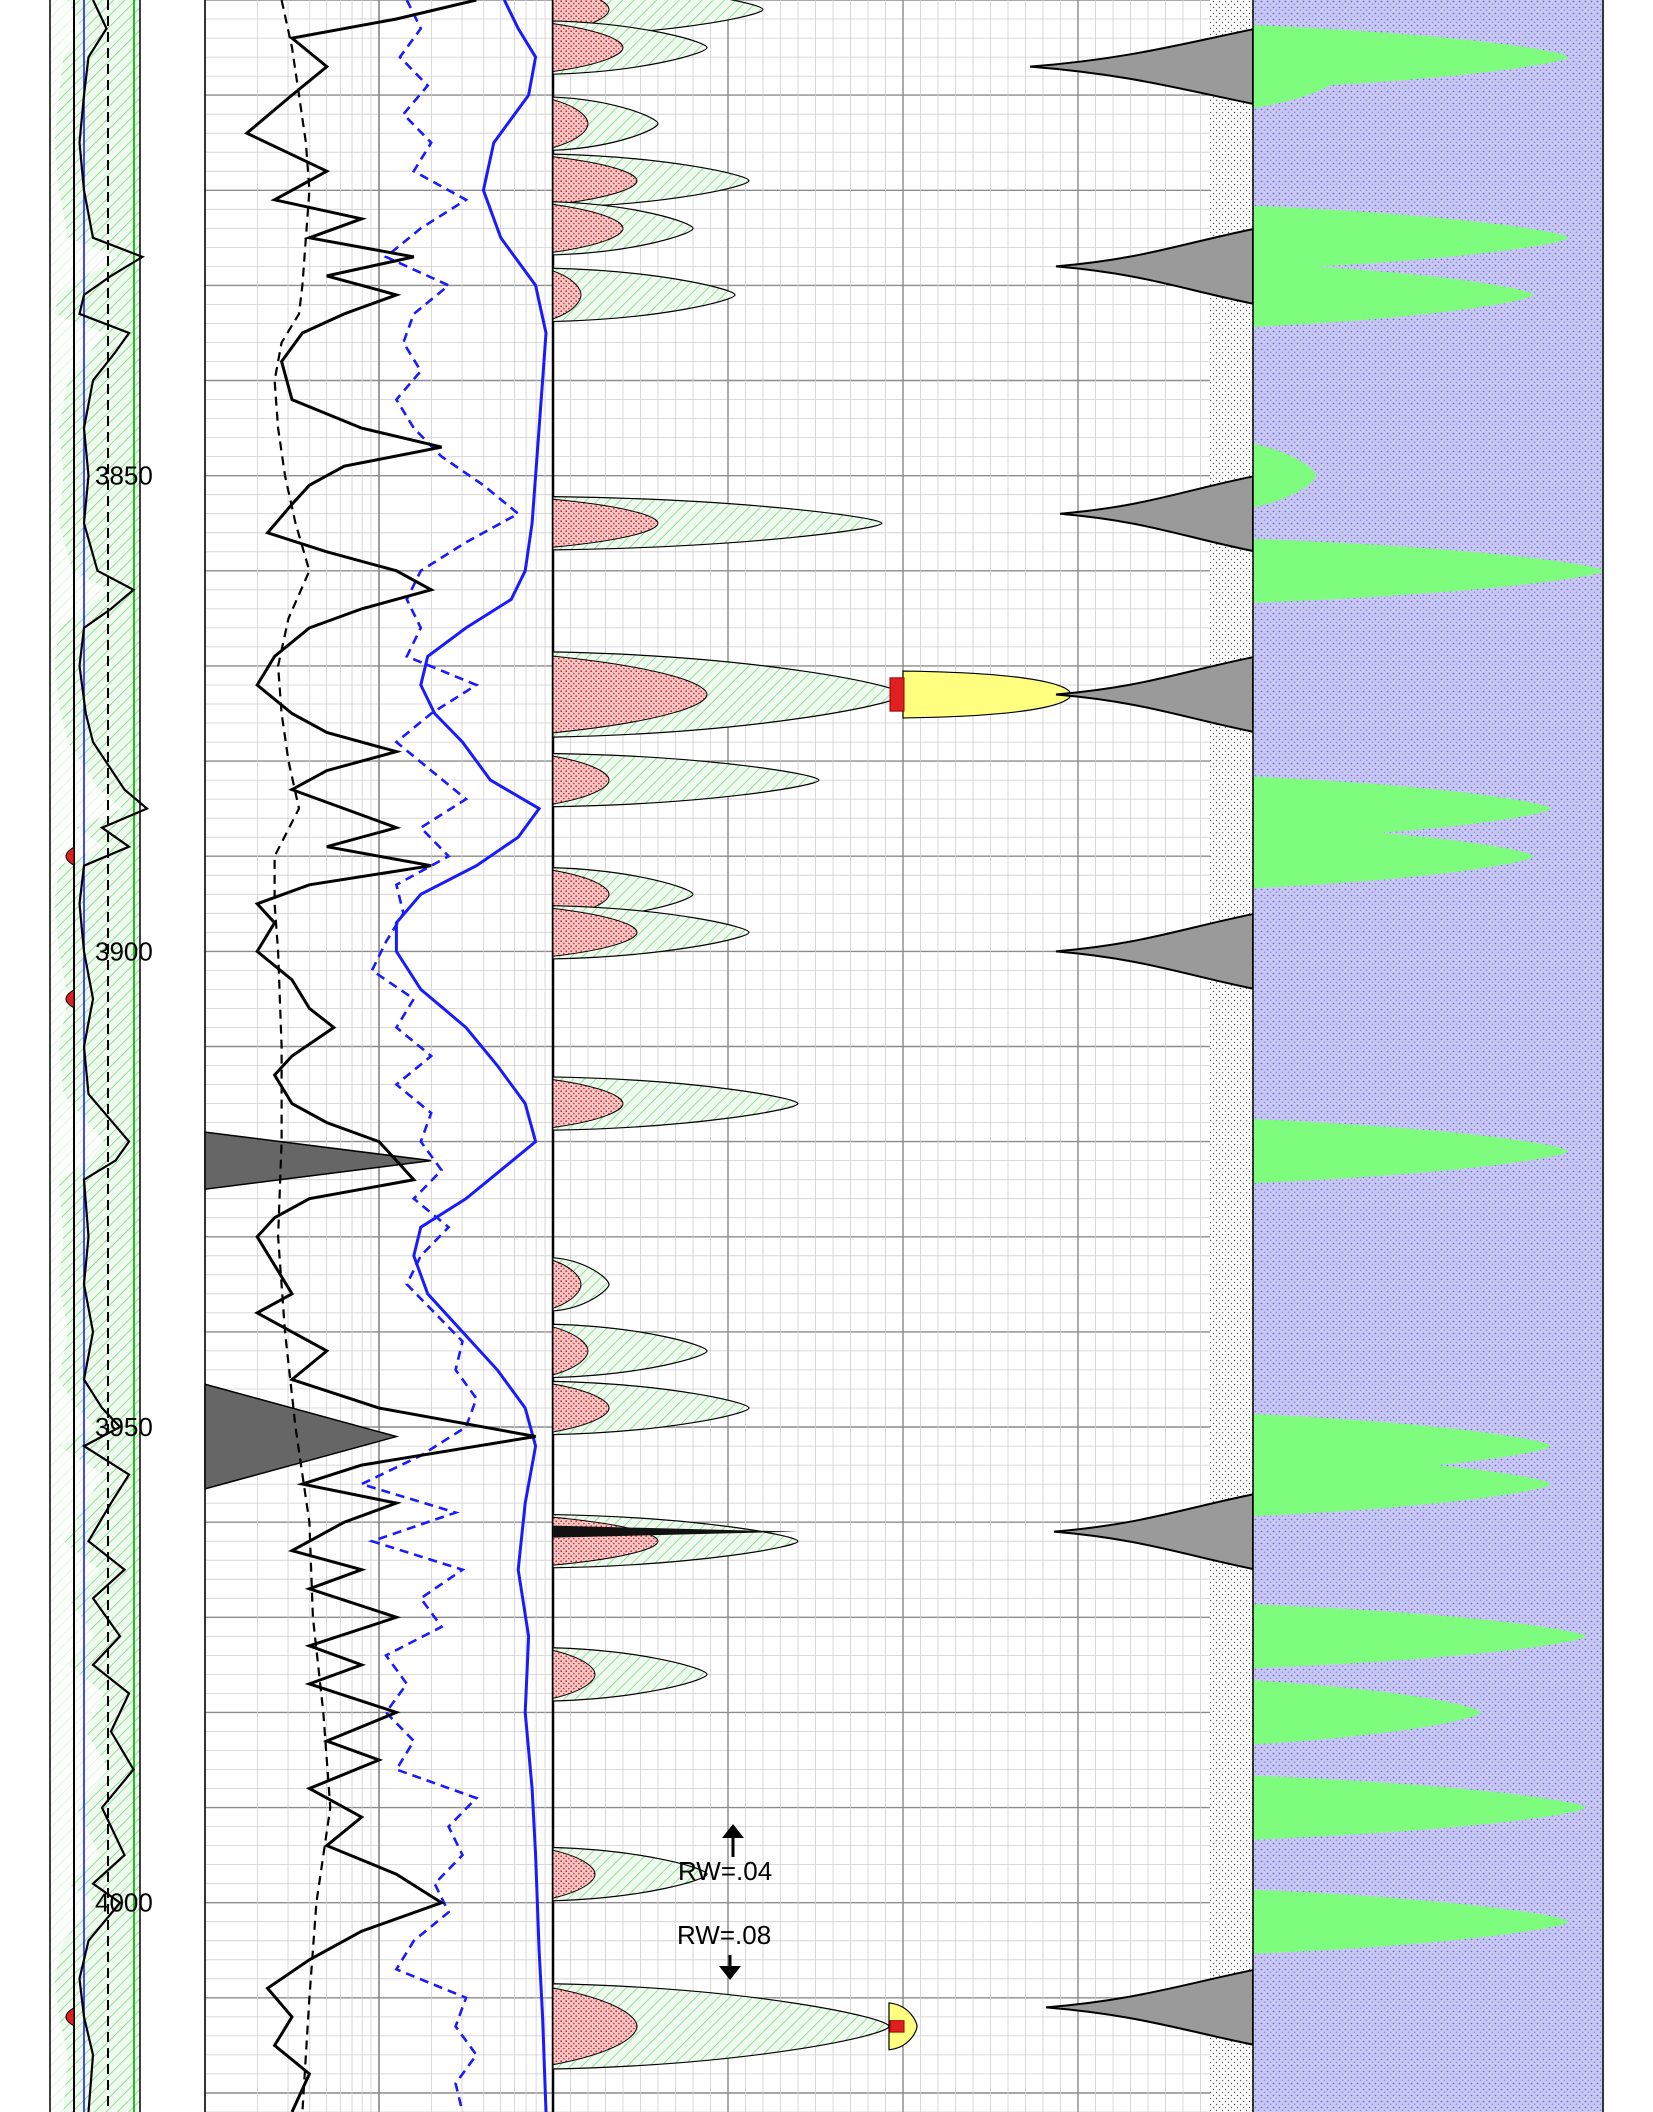  What do you see at coordinates (724, 1935) in the screenshot?
I see `rw-lower-label: RW=.08` at bounding box center [724, 1935].